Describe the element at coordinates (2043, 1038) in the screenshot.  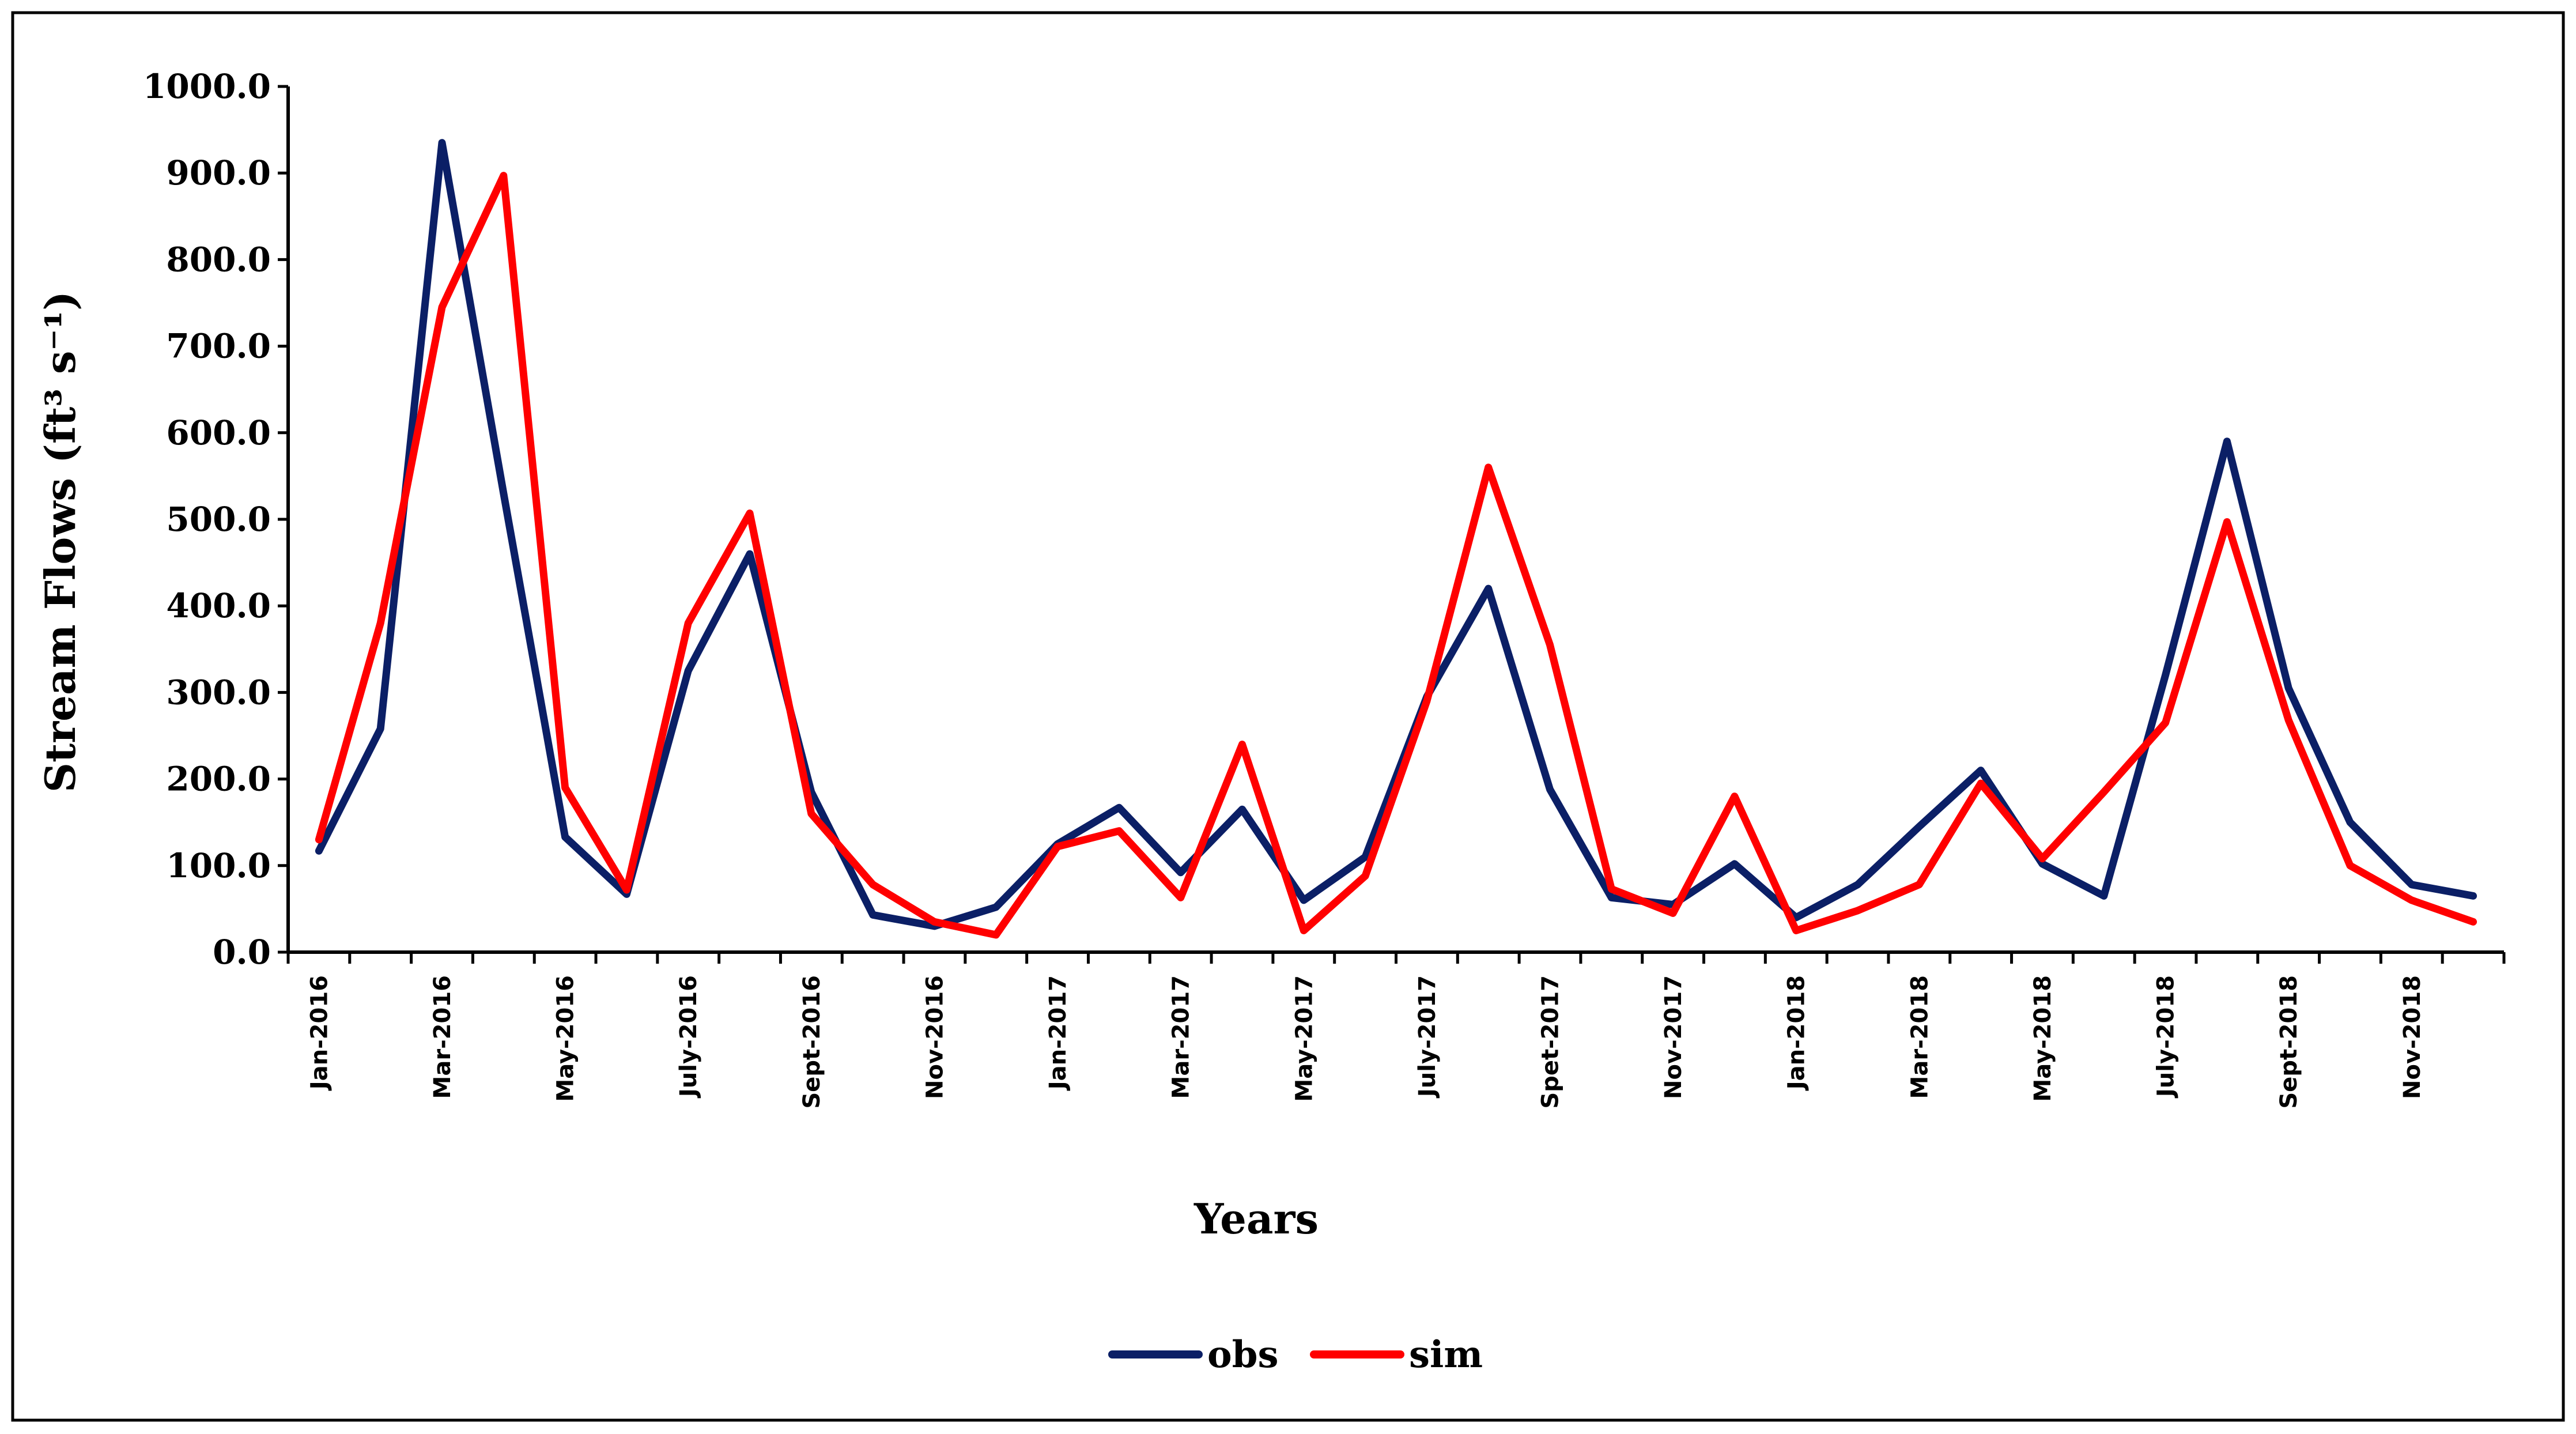
I see `x-tick-label: May-2018` at that location.